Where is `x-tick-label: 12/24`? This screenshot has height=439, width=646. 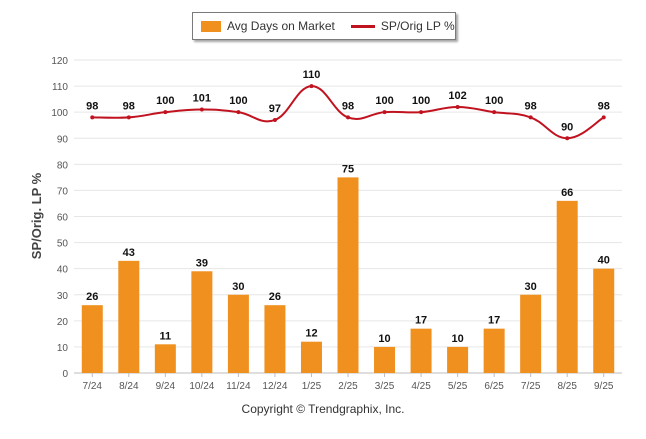
x-tick-label: 12/24 is located at coordinates (274, 386).